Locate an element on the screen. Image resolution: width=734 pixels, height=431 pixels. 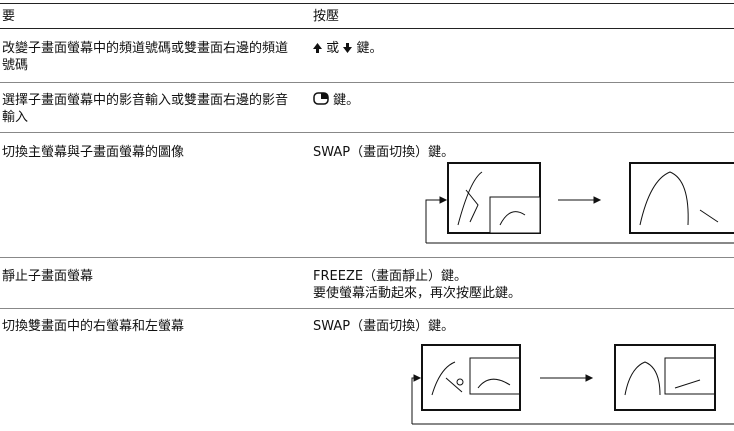
target-cell: 靜止子畫面螢幕 is located at coordinates (48, 276).